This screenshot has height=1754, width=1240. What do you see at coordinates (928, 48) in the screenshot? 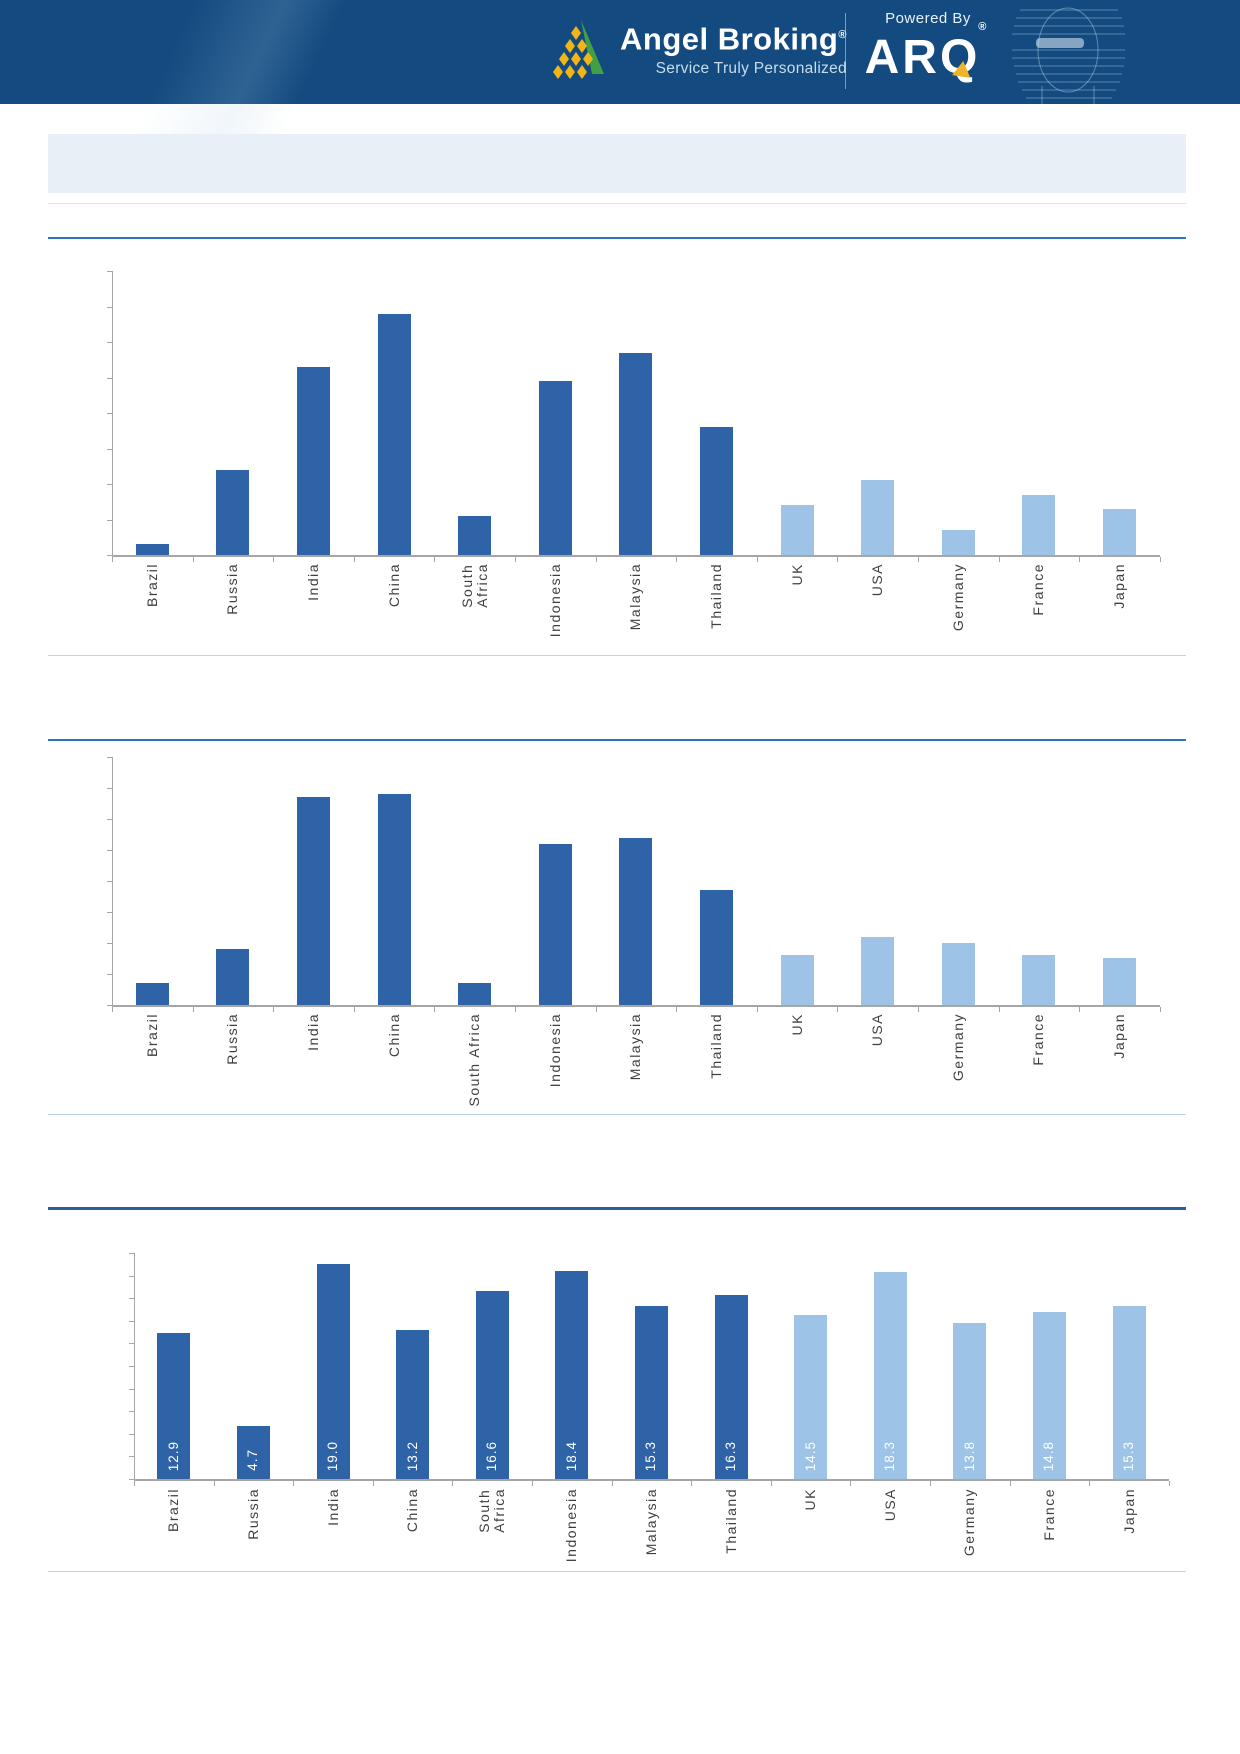
I see `arq-logo: Powered By ARQ®` at bounding box center [928, 48].